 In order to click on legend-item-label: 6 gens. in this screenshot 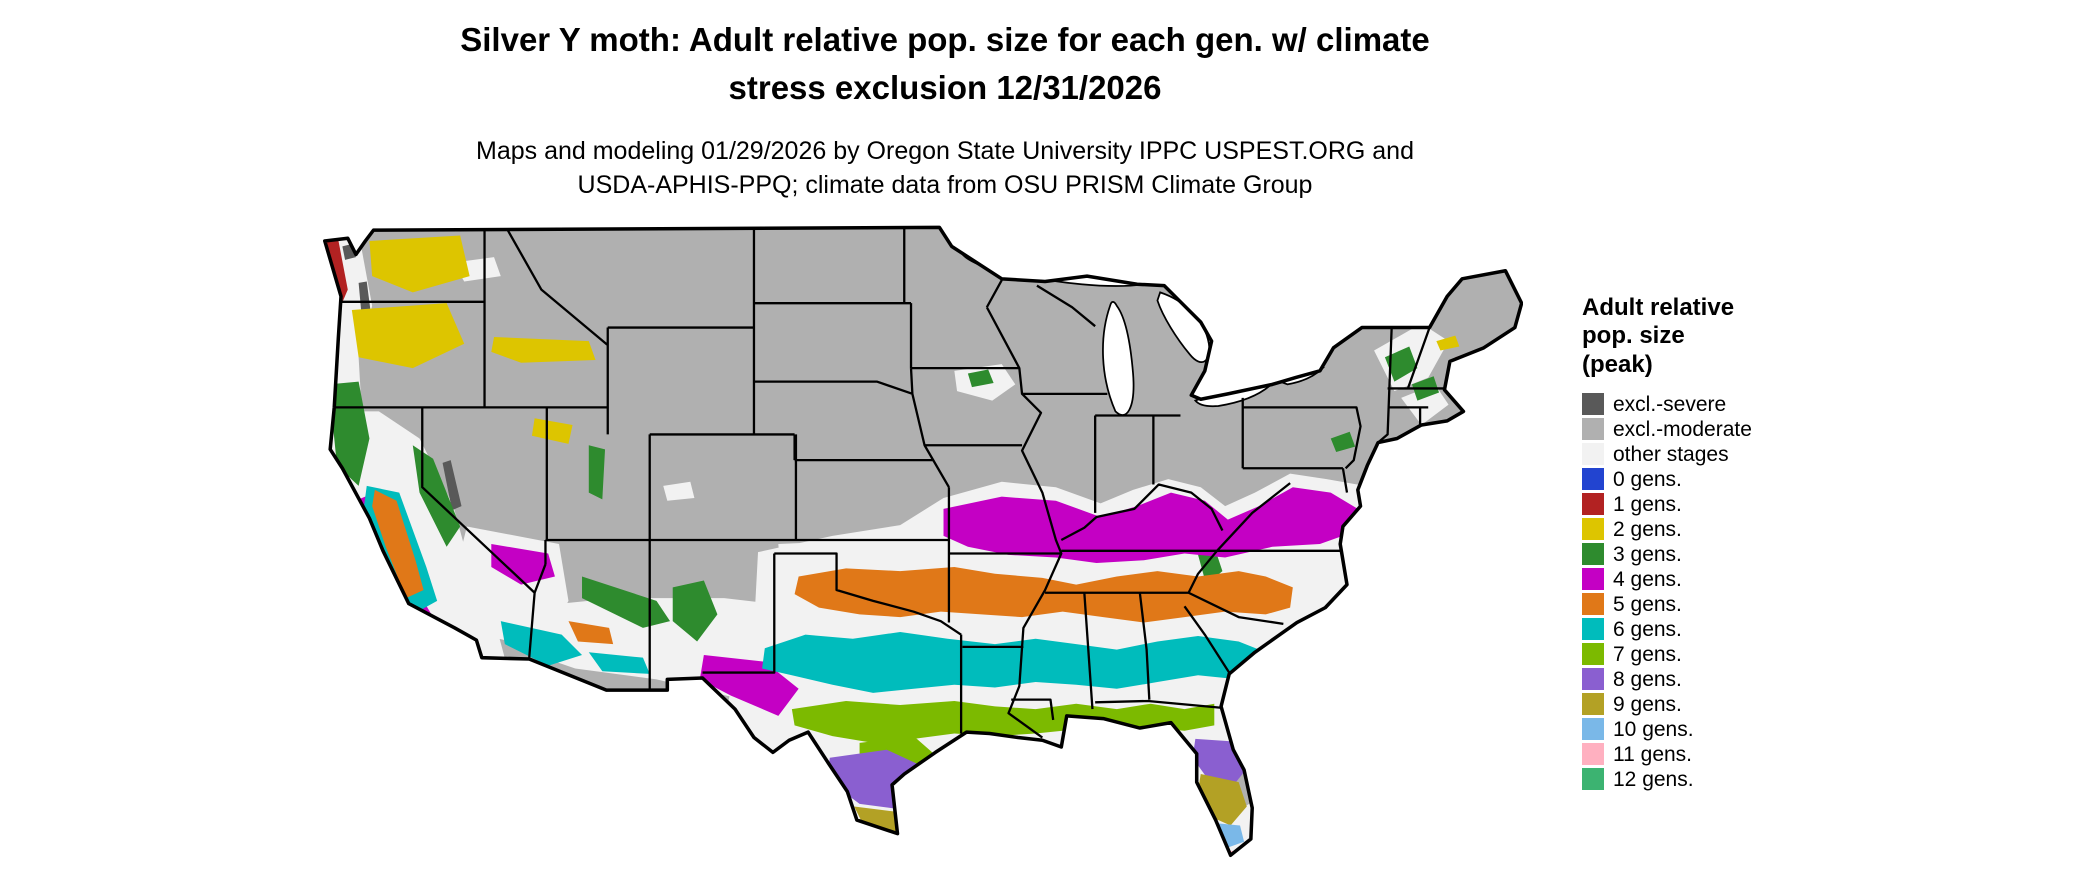, I will do `click(1647, 629)`.